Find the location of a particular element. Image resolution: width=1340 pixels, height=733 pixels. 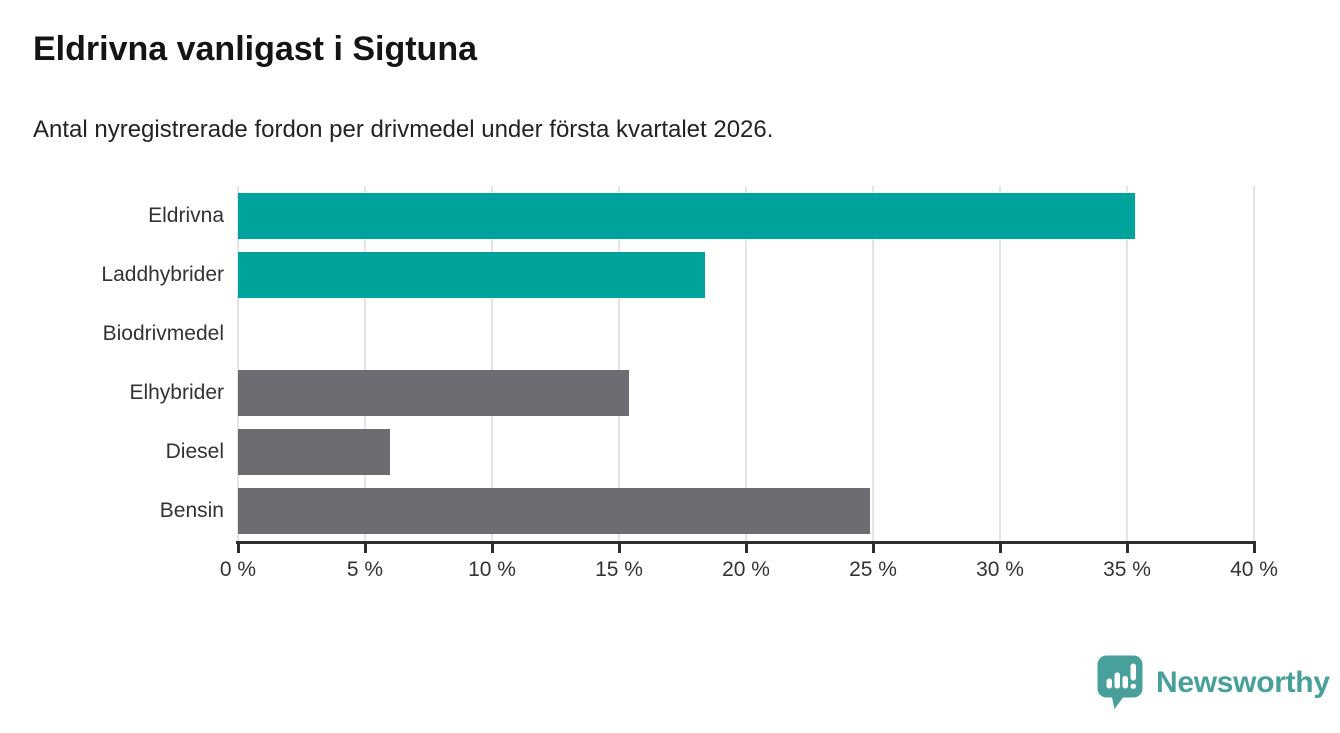

tick-label-0: 0 % is located at coordinates (238, 569).